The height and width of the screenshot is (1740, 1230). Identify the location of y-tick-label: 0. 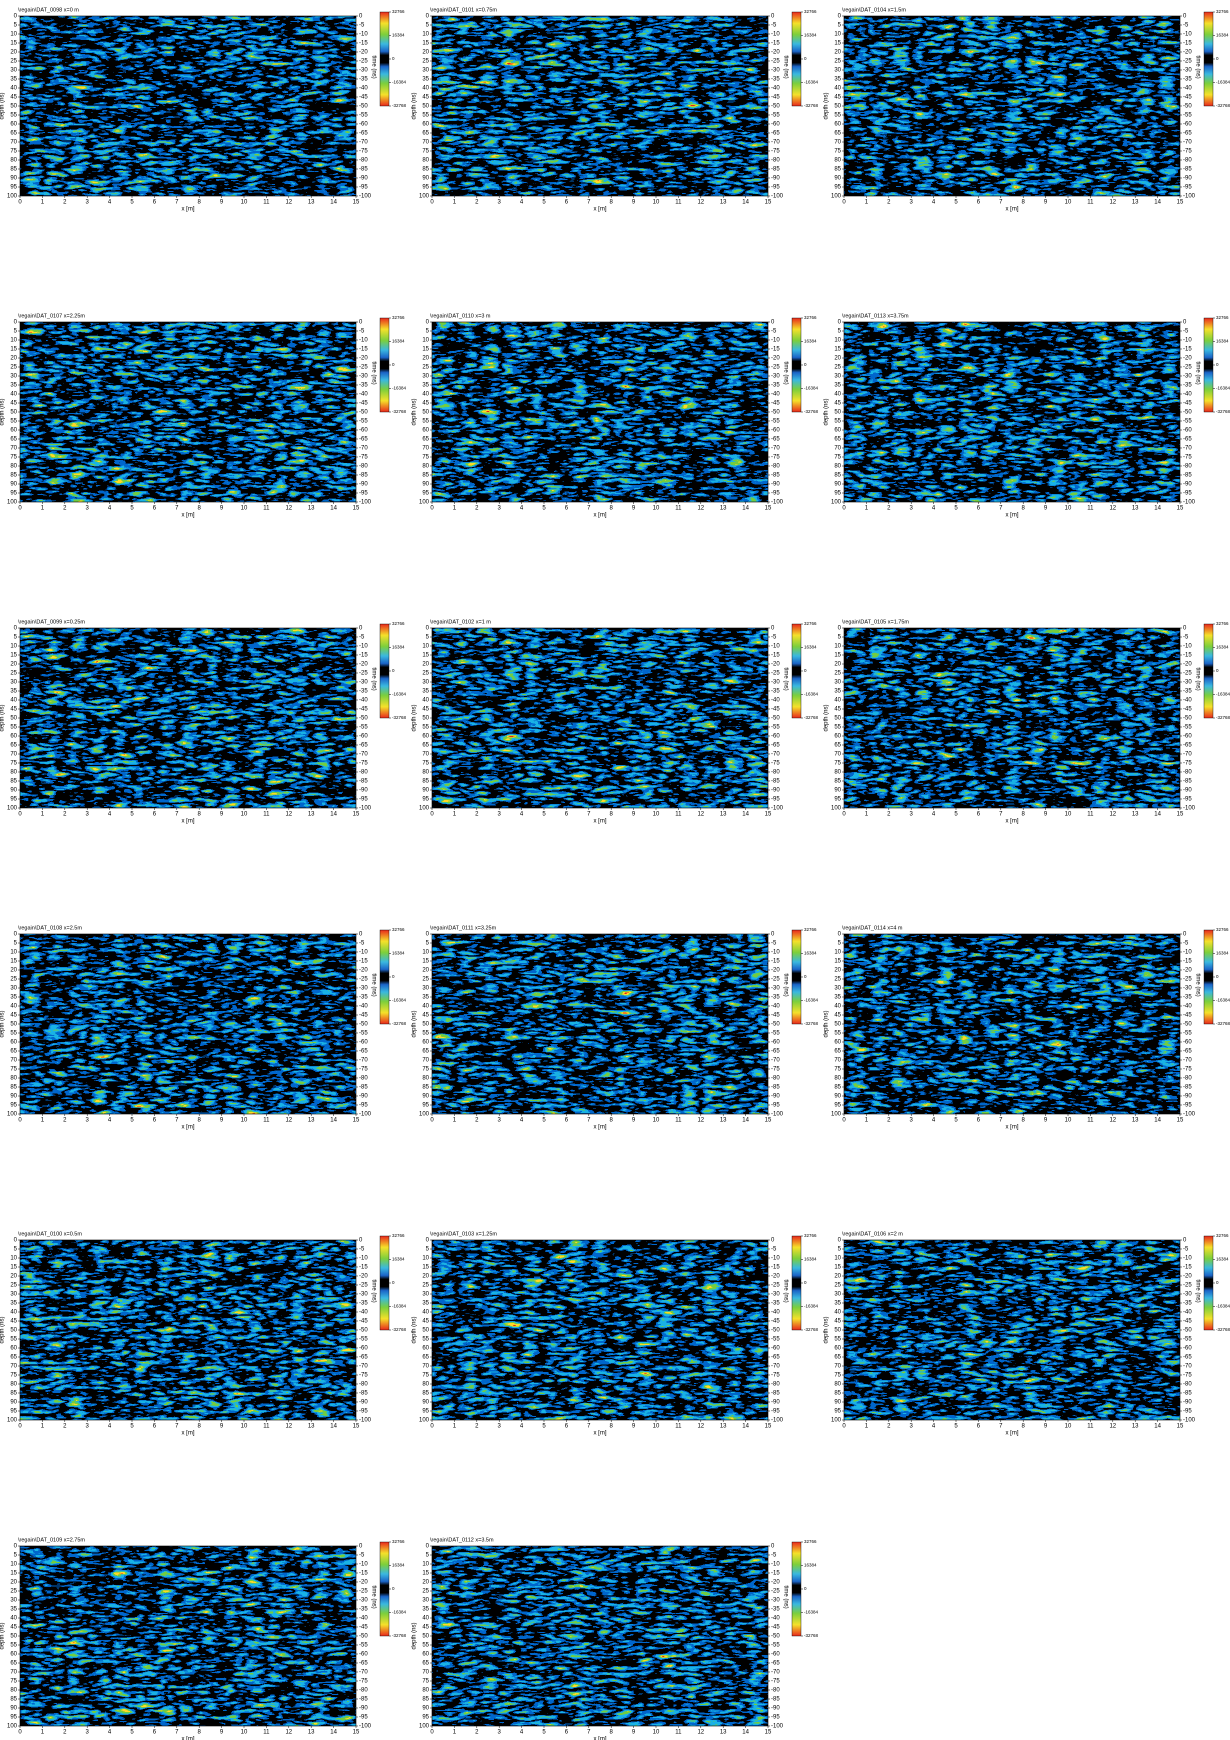
(428, 935).